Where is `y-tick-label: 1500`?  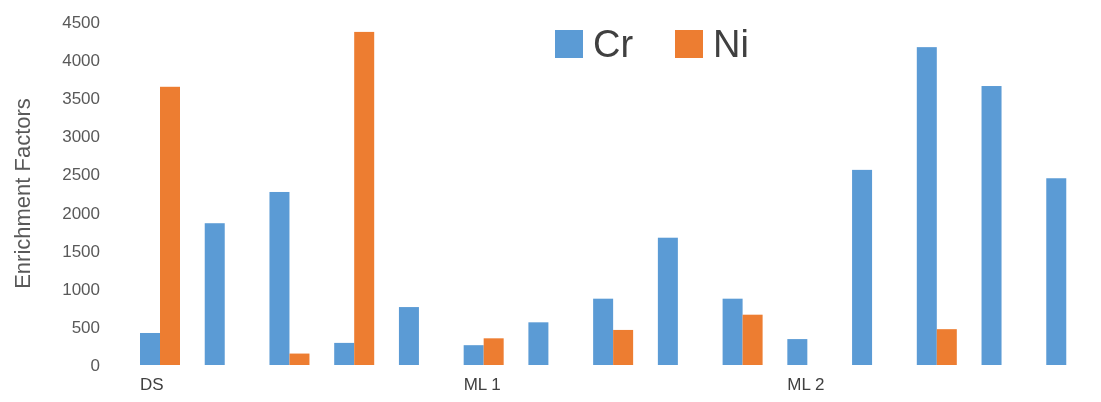 y-tick-label: 1500 is located at coordinates (81, 251).